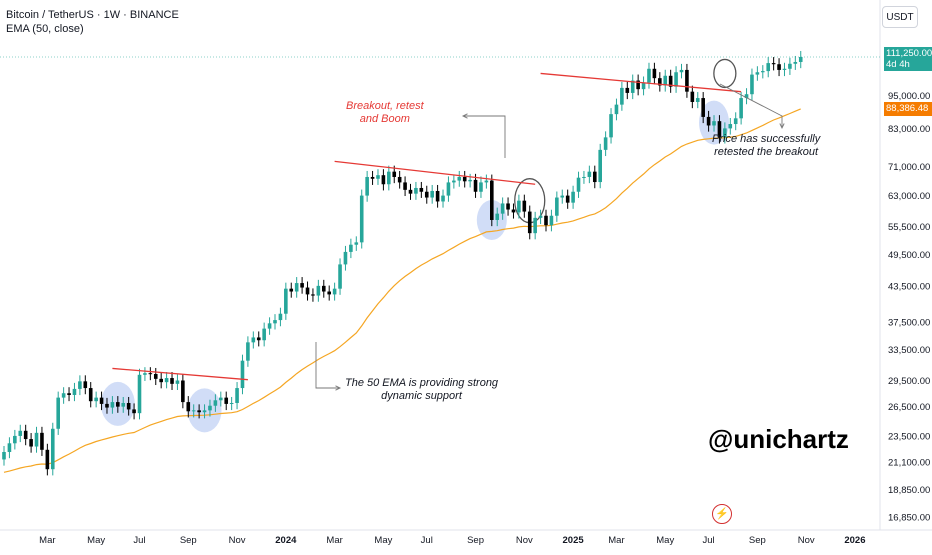 This screenshot has width=932, height=555. What do you see at coordinates (96, 540) in the screenshot?
I see `time-tick-label: May` at bounding box center [96, 540].